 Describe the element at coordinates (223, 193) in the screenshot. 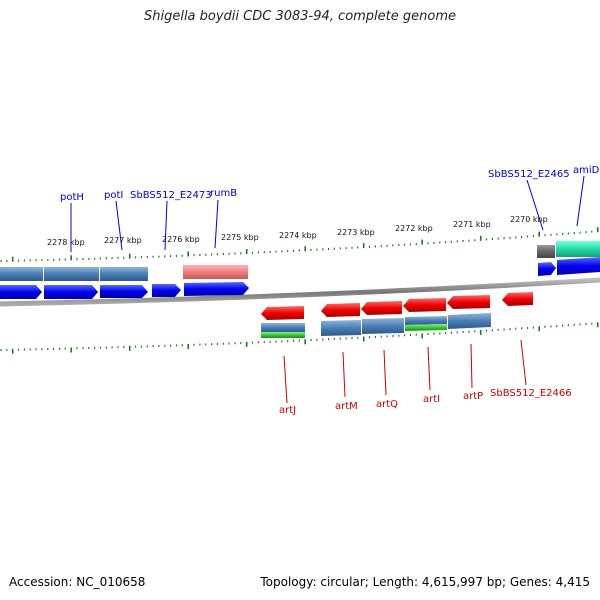

I see `gene-label-rumb: rumB` at that location.